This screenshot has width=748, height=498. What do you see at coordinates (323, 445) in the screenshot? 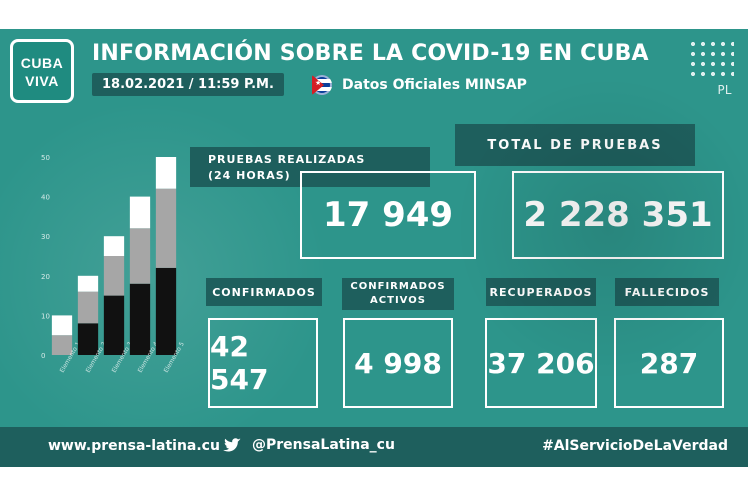
I see `twitter-handle: @PrensaLatina_cu` at bounding box center [323, 445].